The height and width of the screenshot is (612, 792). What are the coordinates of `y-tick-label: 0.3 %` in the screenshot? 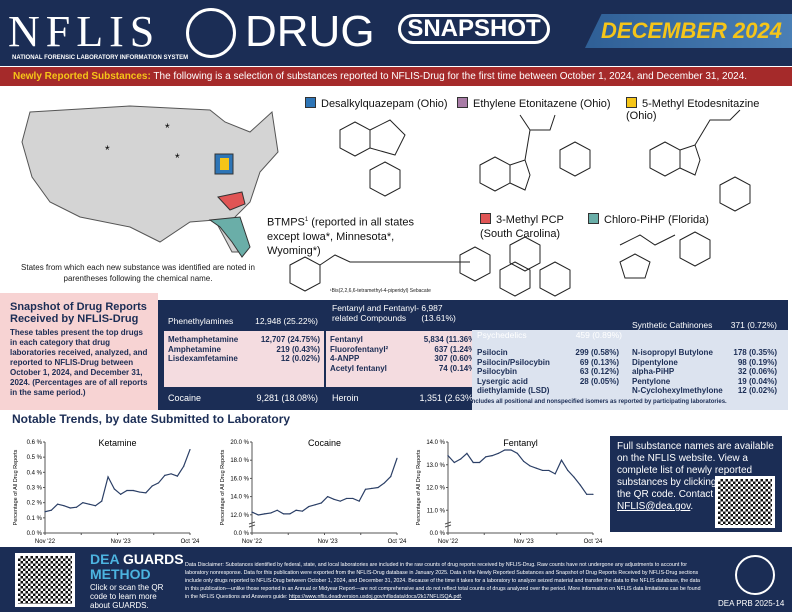 It's located at (35, 489).